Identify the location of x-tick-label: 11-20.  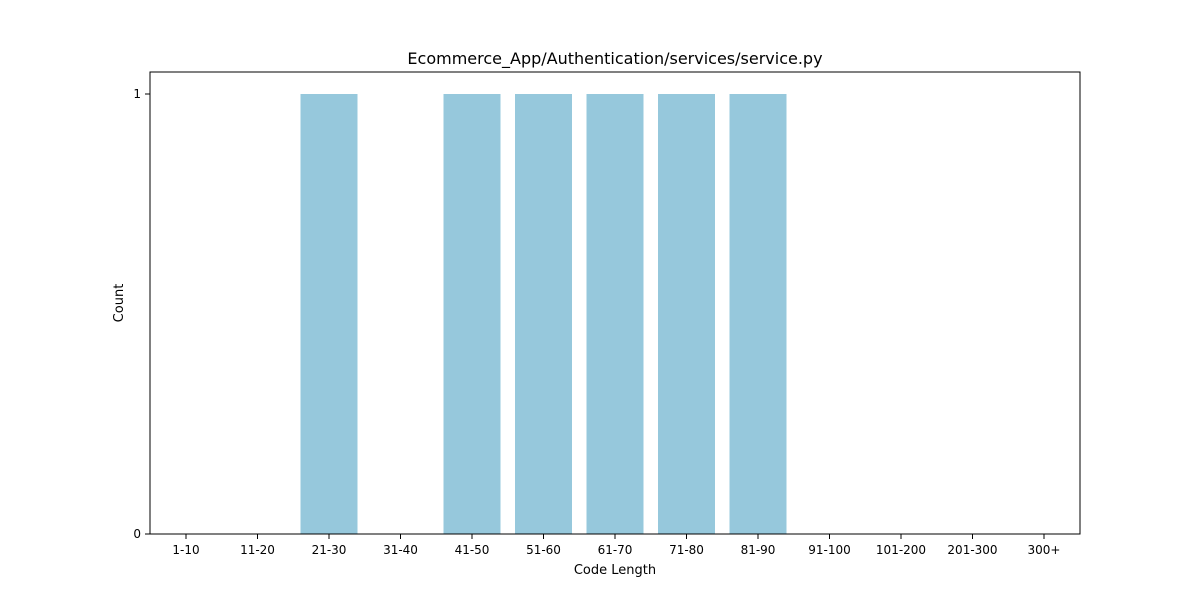
(257, 550).